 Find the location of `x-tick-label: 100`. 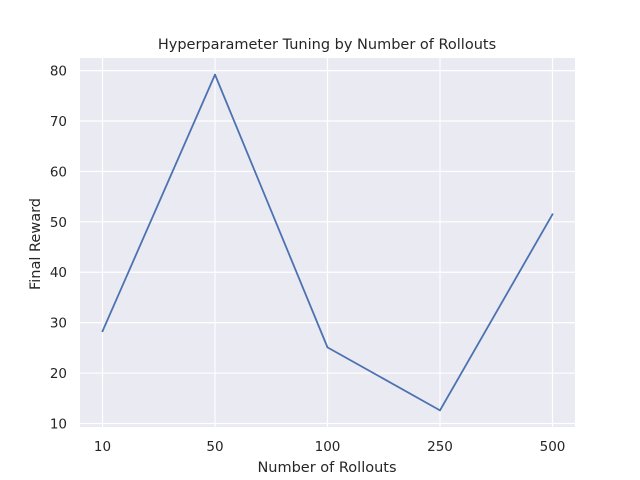

x-tick-label: 100 is located at coordinates (328, 447).